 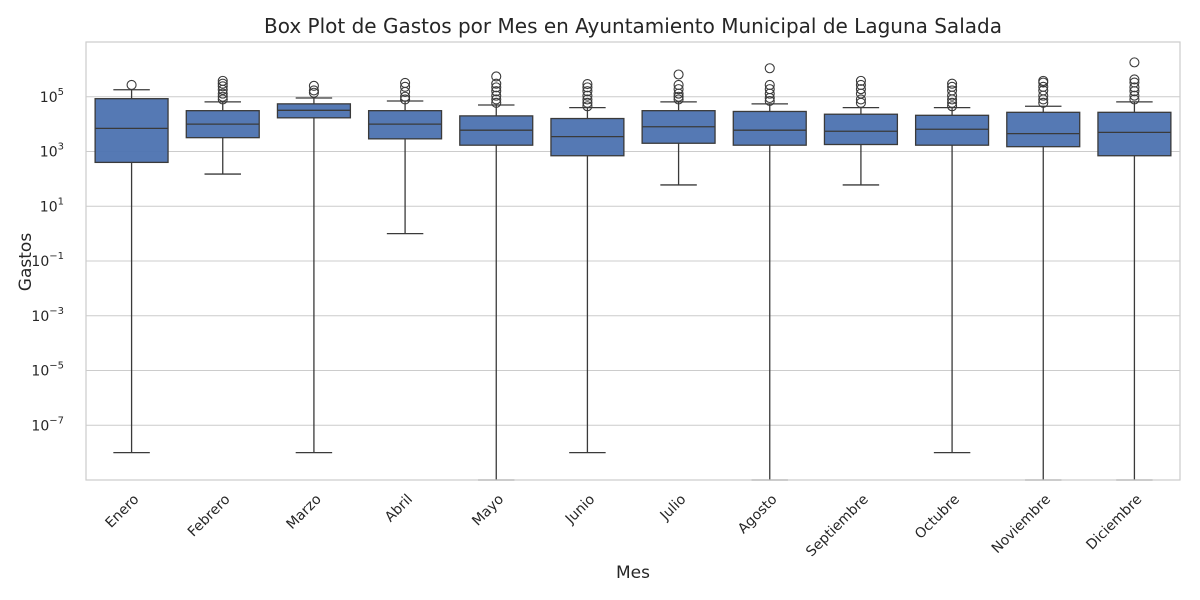 I want to click on box-septiembre, so click(x=861, y=130).